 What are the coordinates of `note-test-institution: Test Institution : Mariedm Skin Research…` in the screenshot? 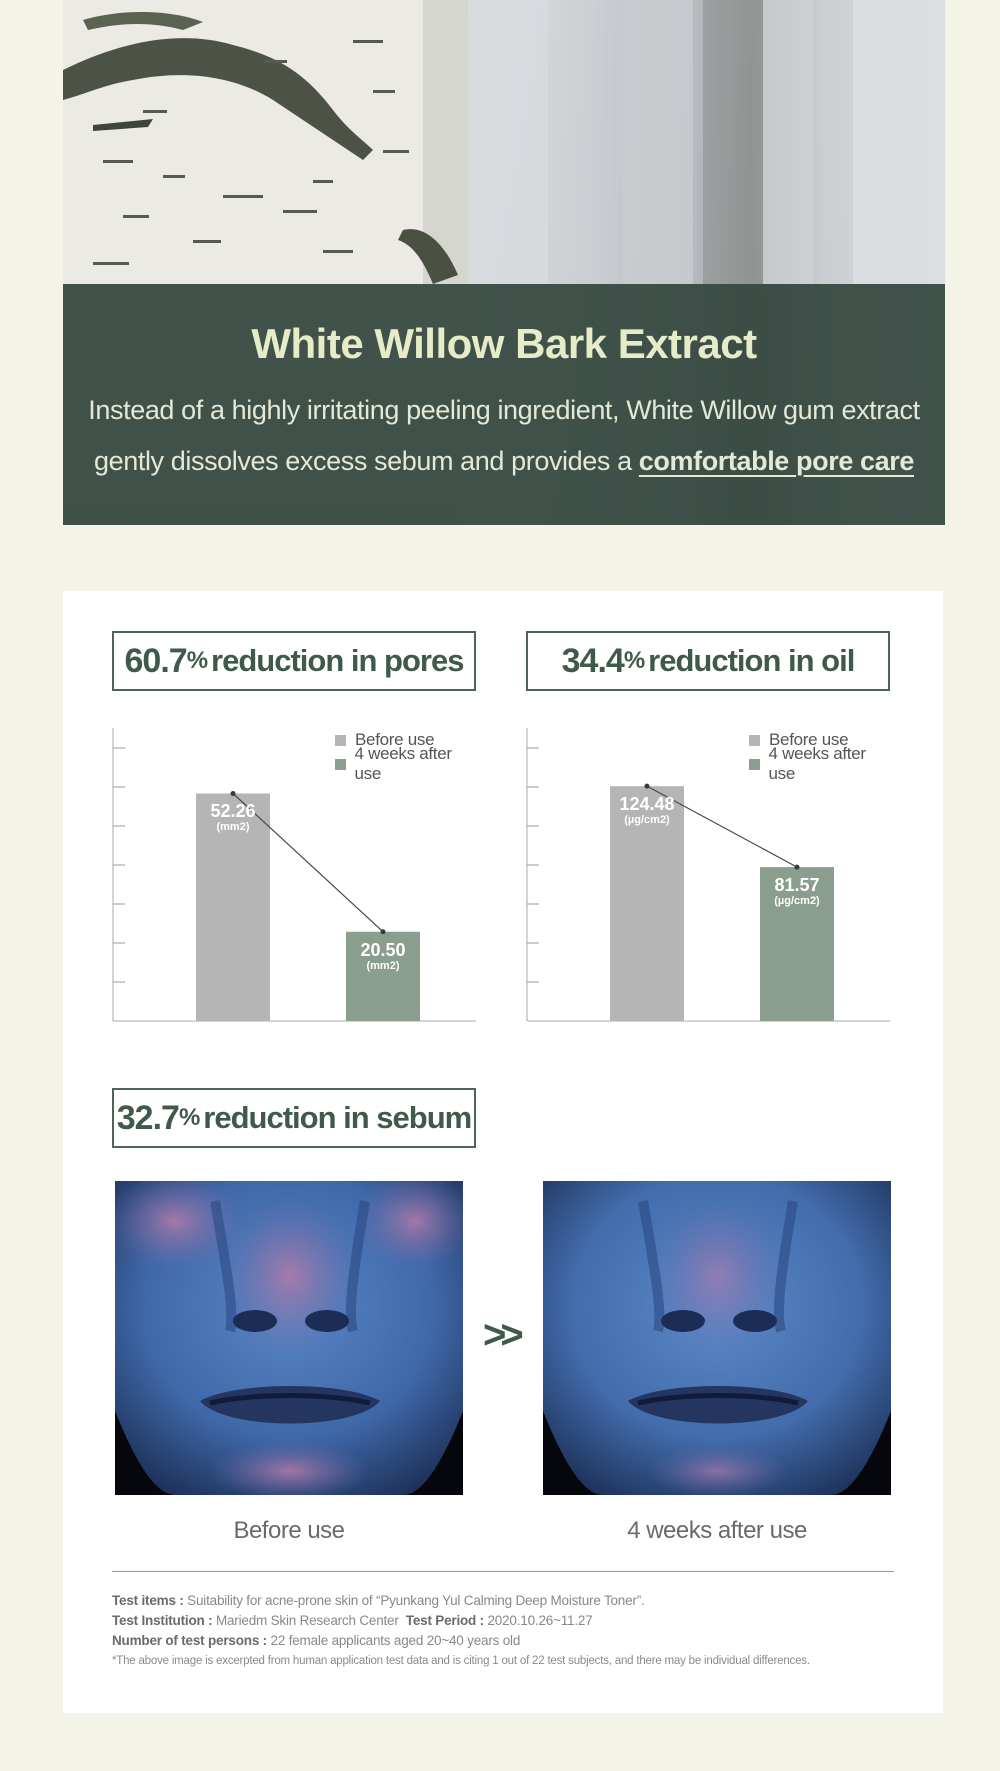 It's located at (507, 1621).